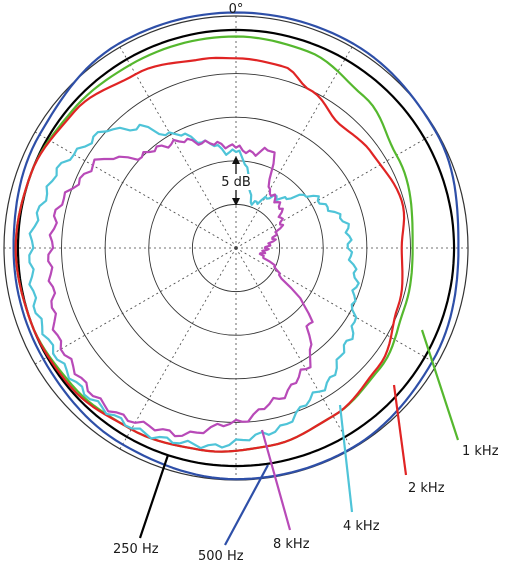 This screenshot has height=569, width=507. I want to click on series-label-1-khz: 1 kHz, so click(480, 451).